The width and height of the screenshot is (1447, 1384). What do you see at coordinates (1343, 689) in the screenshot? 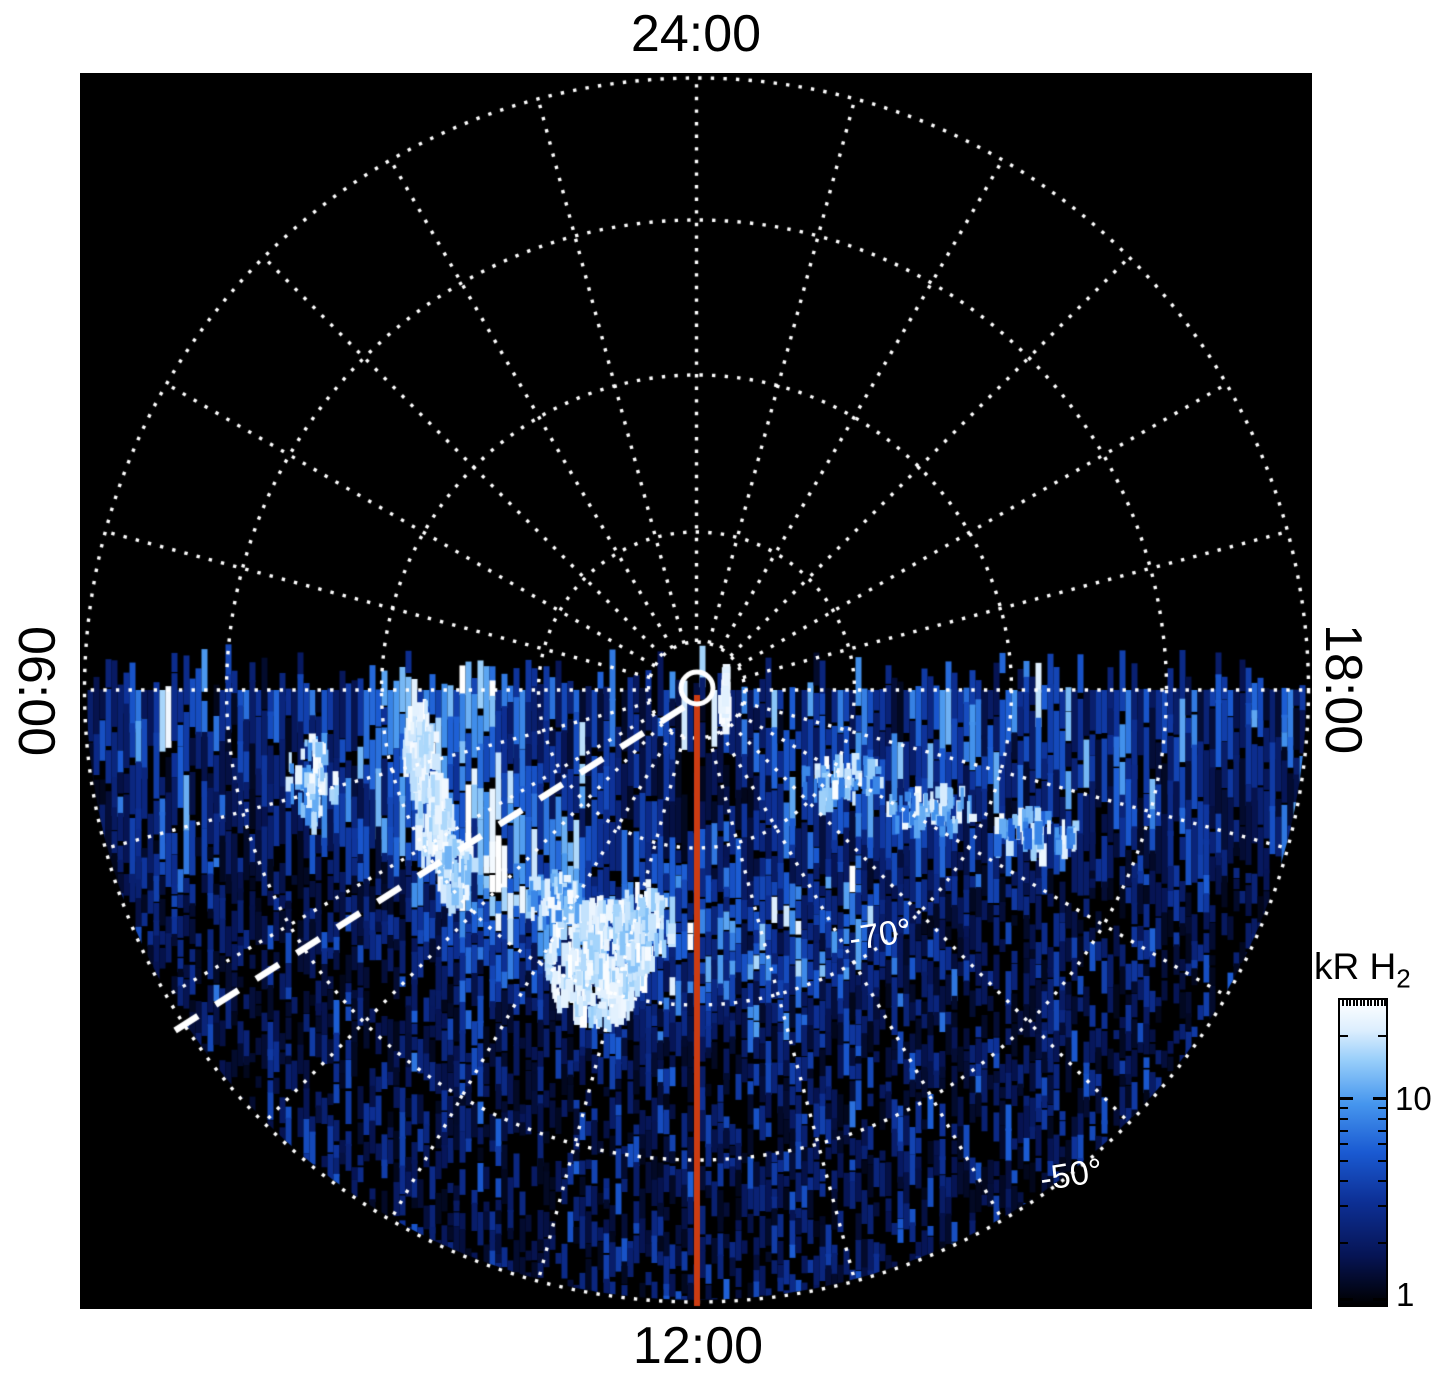
I see `time-label-dusk: 18:00` at bounding box center [1343, 689].